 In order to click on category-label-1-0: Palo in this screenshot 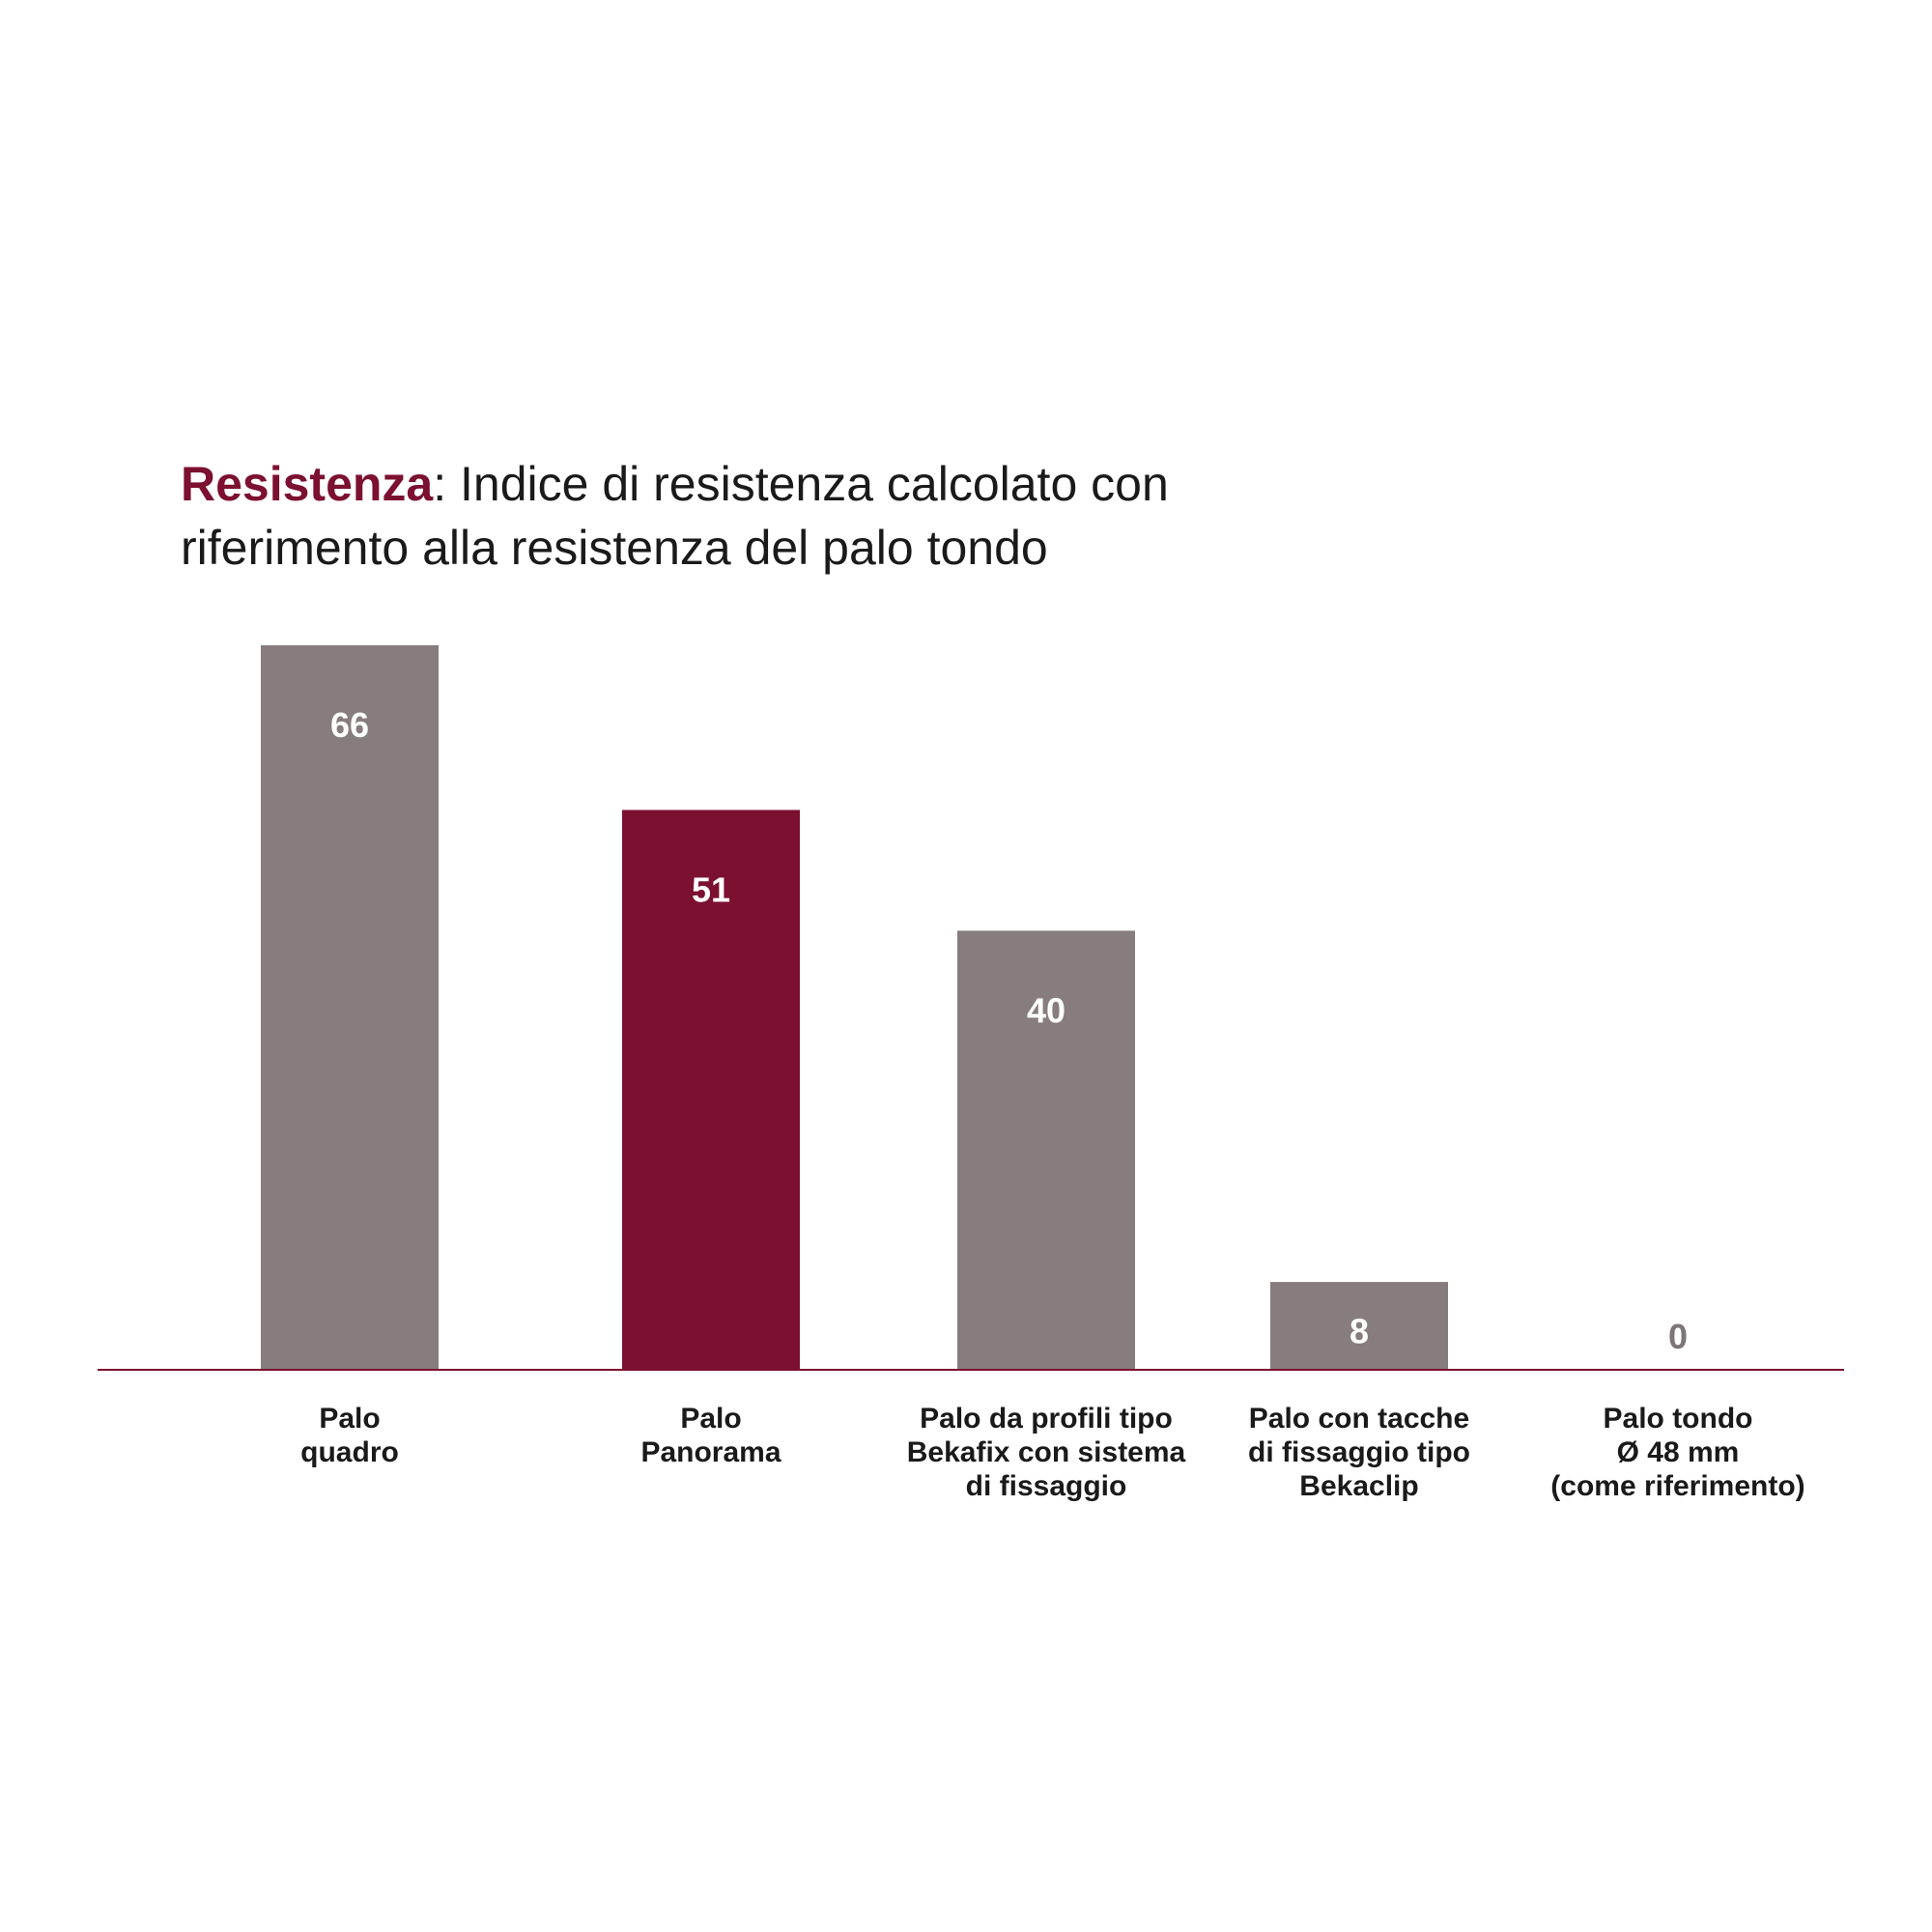, I will do `click(710, 1419)`.